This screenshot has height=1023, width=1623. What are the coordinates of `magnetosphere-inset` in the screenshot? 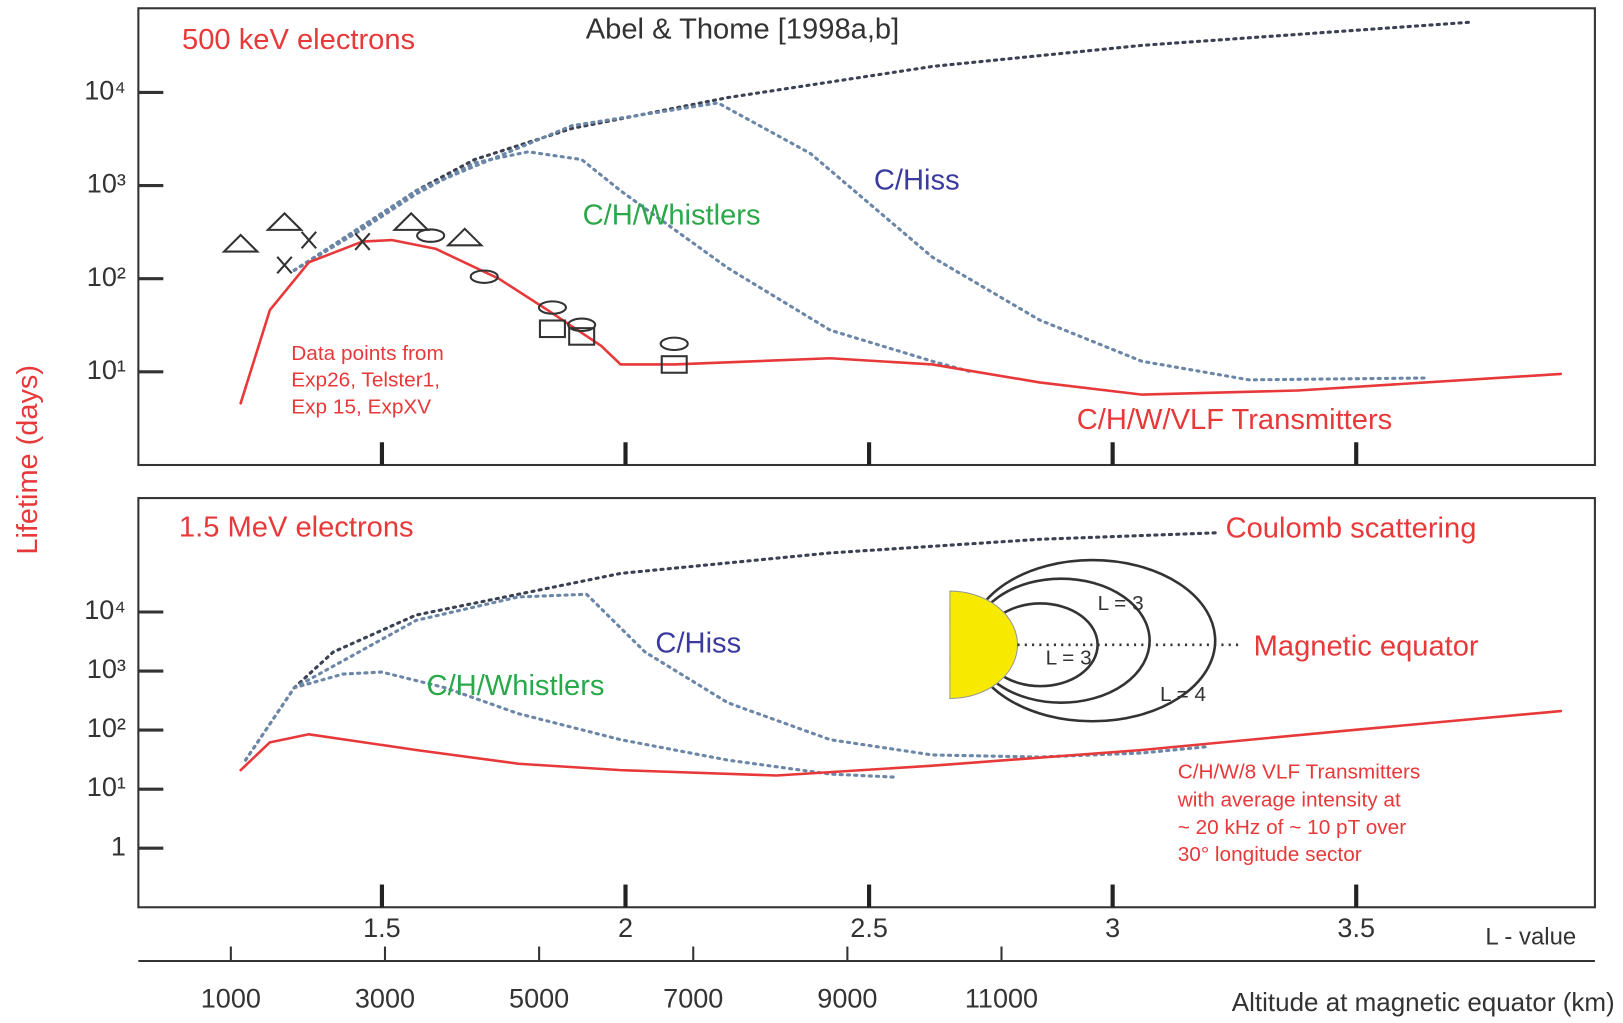 It's located at (1094, 640).